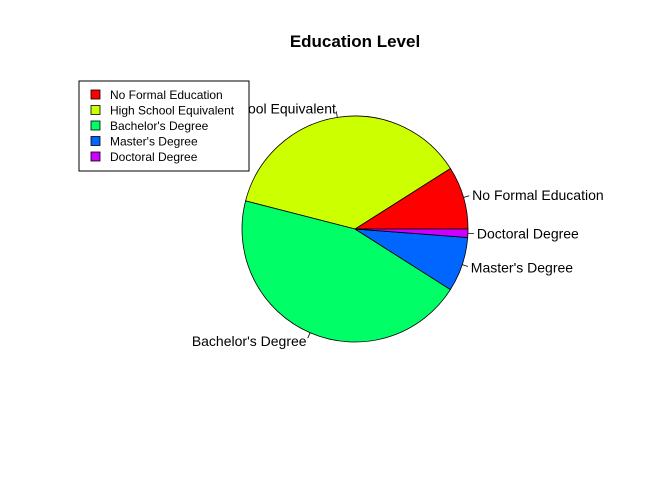 The width and height of the screenshot is (672, 480). Describe the element at coordinates (172, 111) in the screenshot. I see `legend-label: High School Equivalent` at that location.